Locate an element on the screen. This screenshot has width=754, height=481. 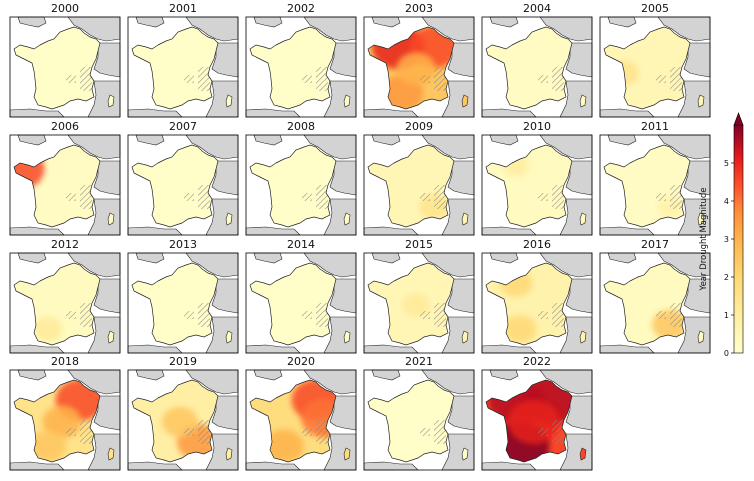
map-panel-2003 is located at coordinates (419, 67).